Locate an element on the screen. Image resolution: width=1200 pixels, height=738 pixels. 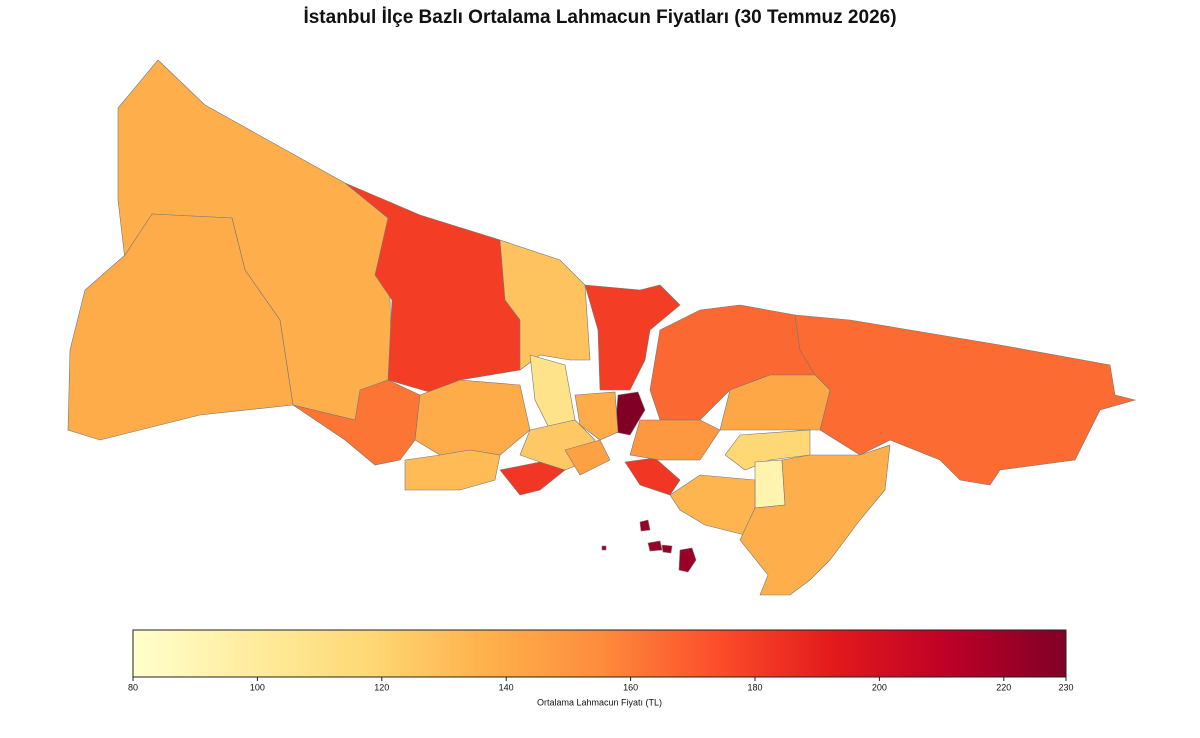
colorbar-gradient is located at coordinates (599, 653).